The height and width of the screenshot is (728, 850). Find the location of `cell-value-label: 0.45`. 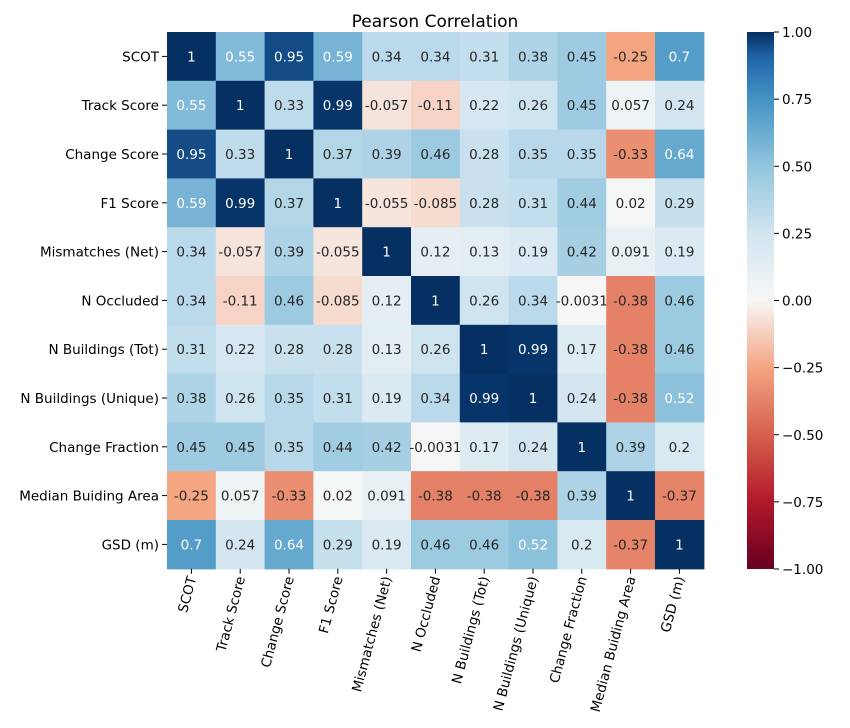

cell-value-label: 0.45 is located at coordinates (582, 106).